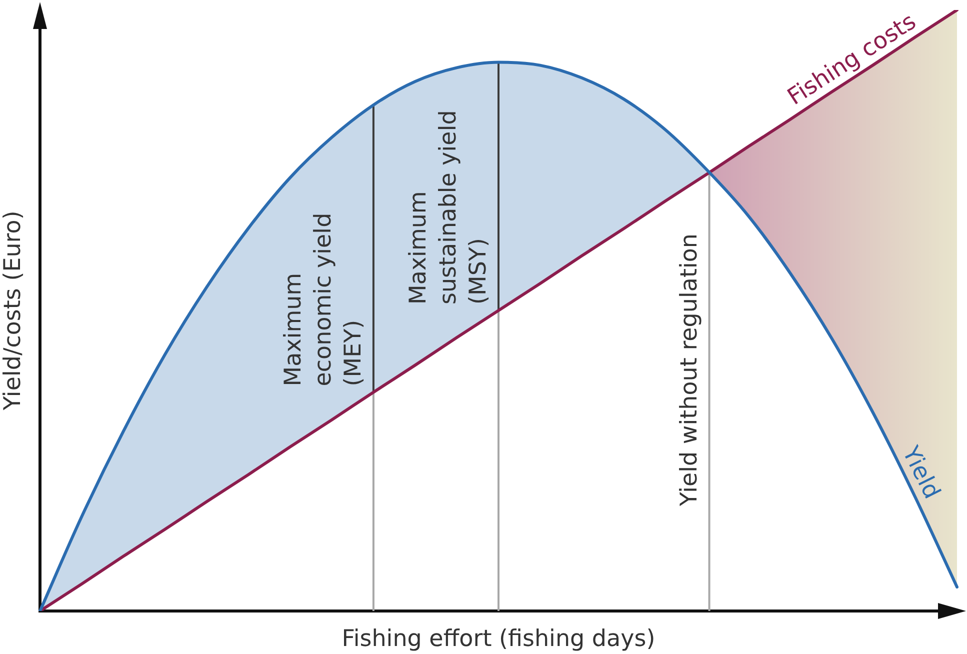  I want to click on annotation: Yield without regulation, so click(689, 370).